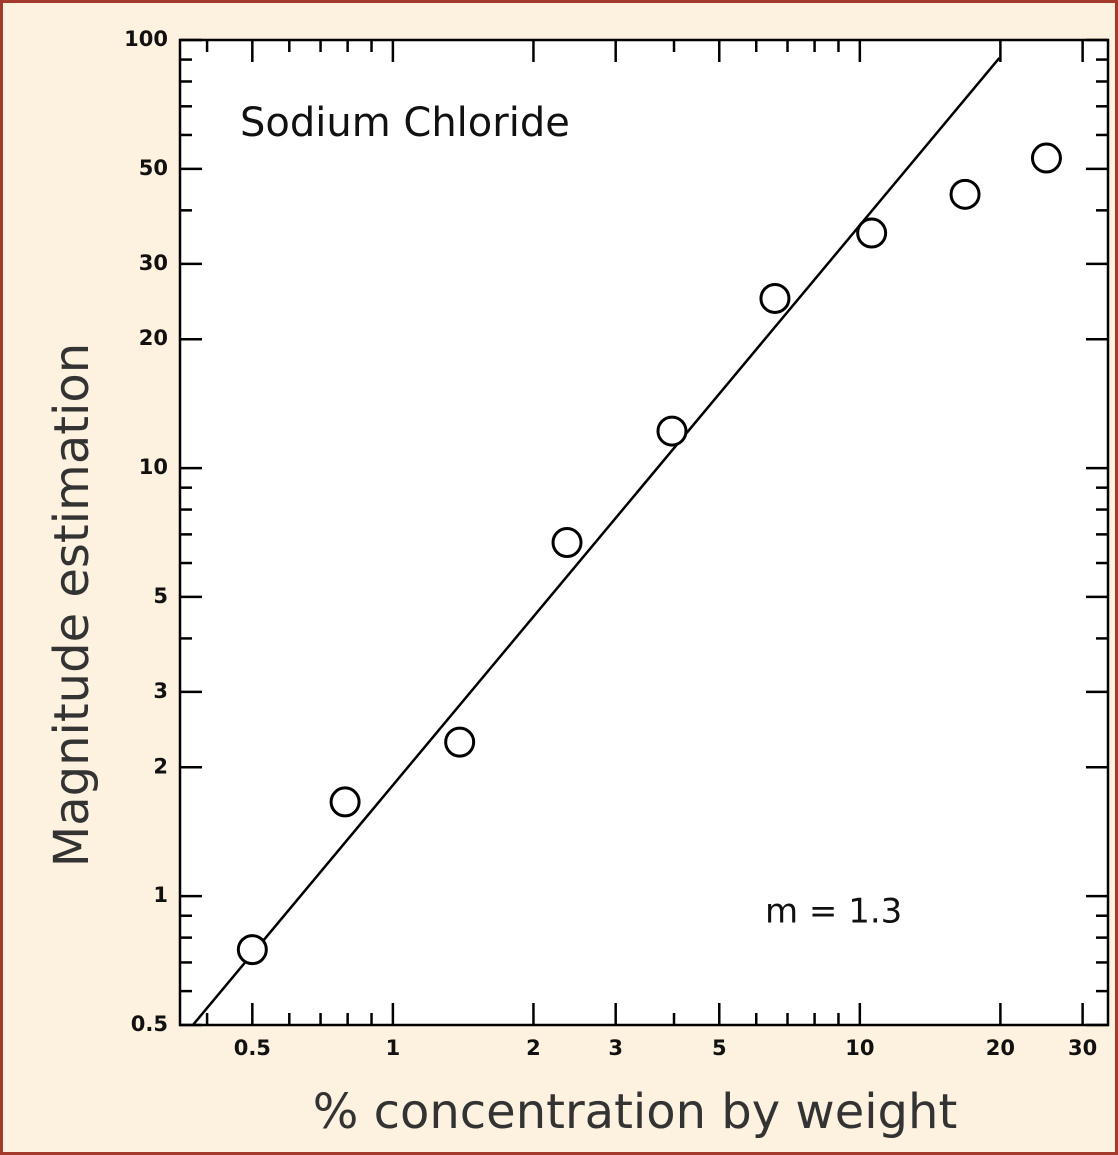 The image size is (1118, 1155). I want to click on y-tick-label: 3, so click(160, 691).